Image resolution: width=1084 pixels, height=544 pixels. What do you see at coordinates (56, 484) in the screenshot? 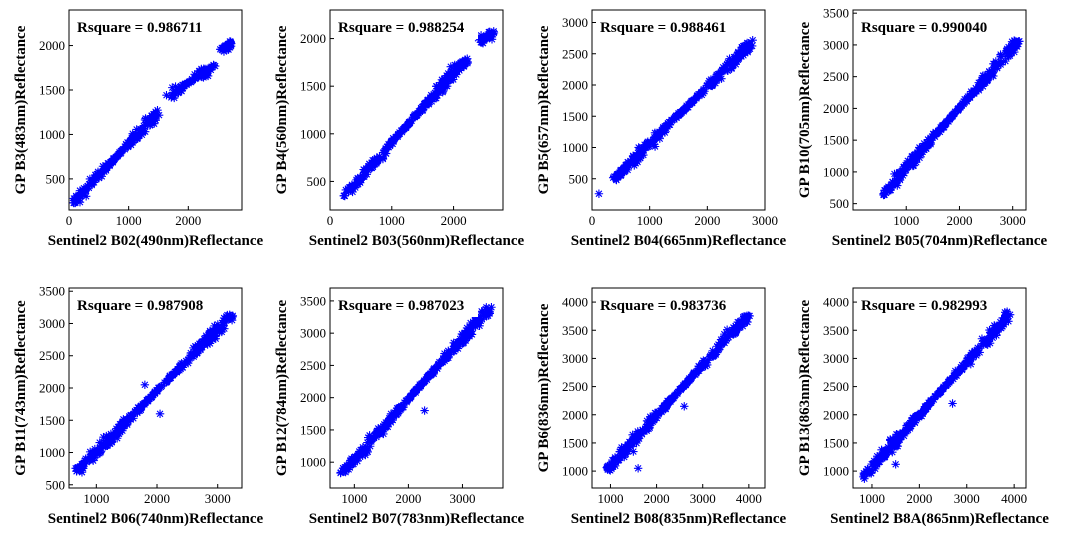
I see `y-tick-label: 500` at bounding box center [56, 484].